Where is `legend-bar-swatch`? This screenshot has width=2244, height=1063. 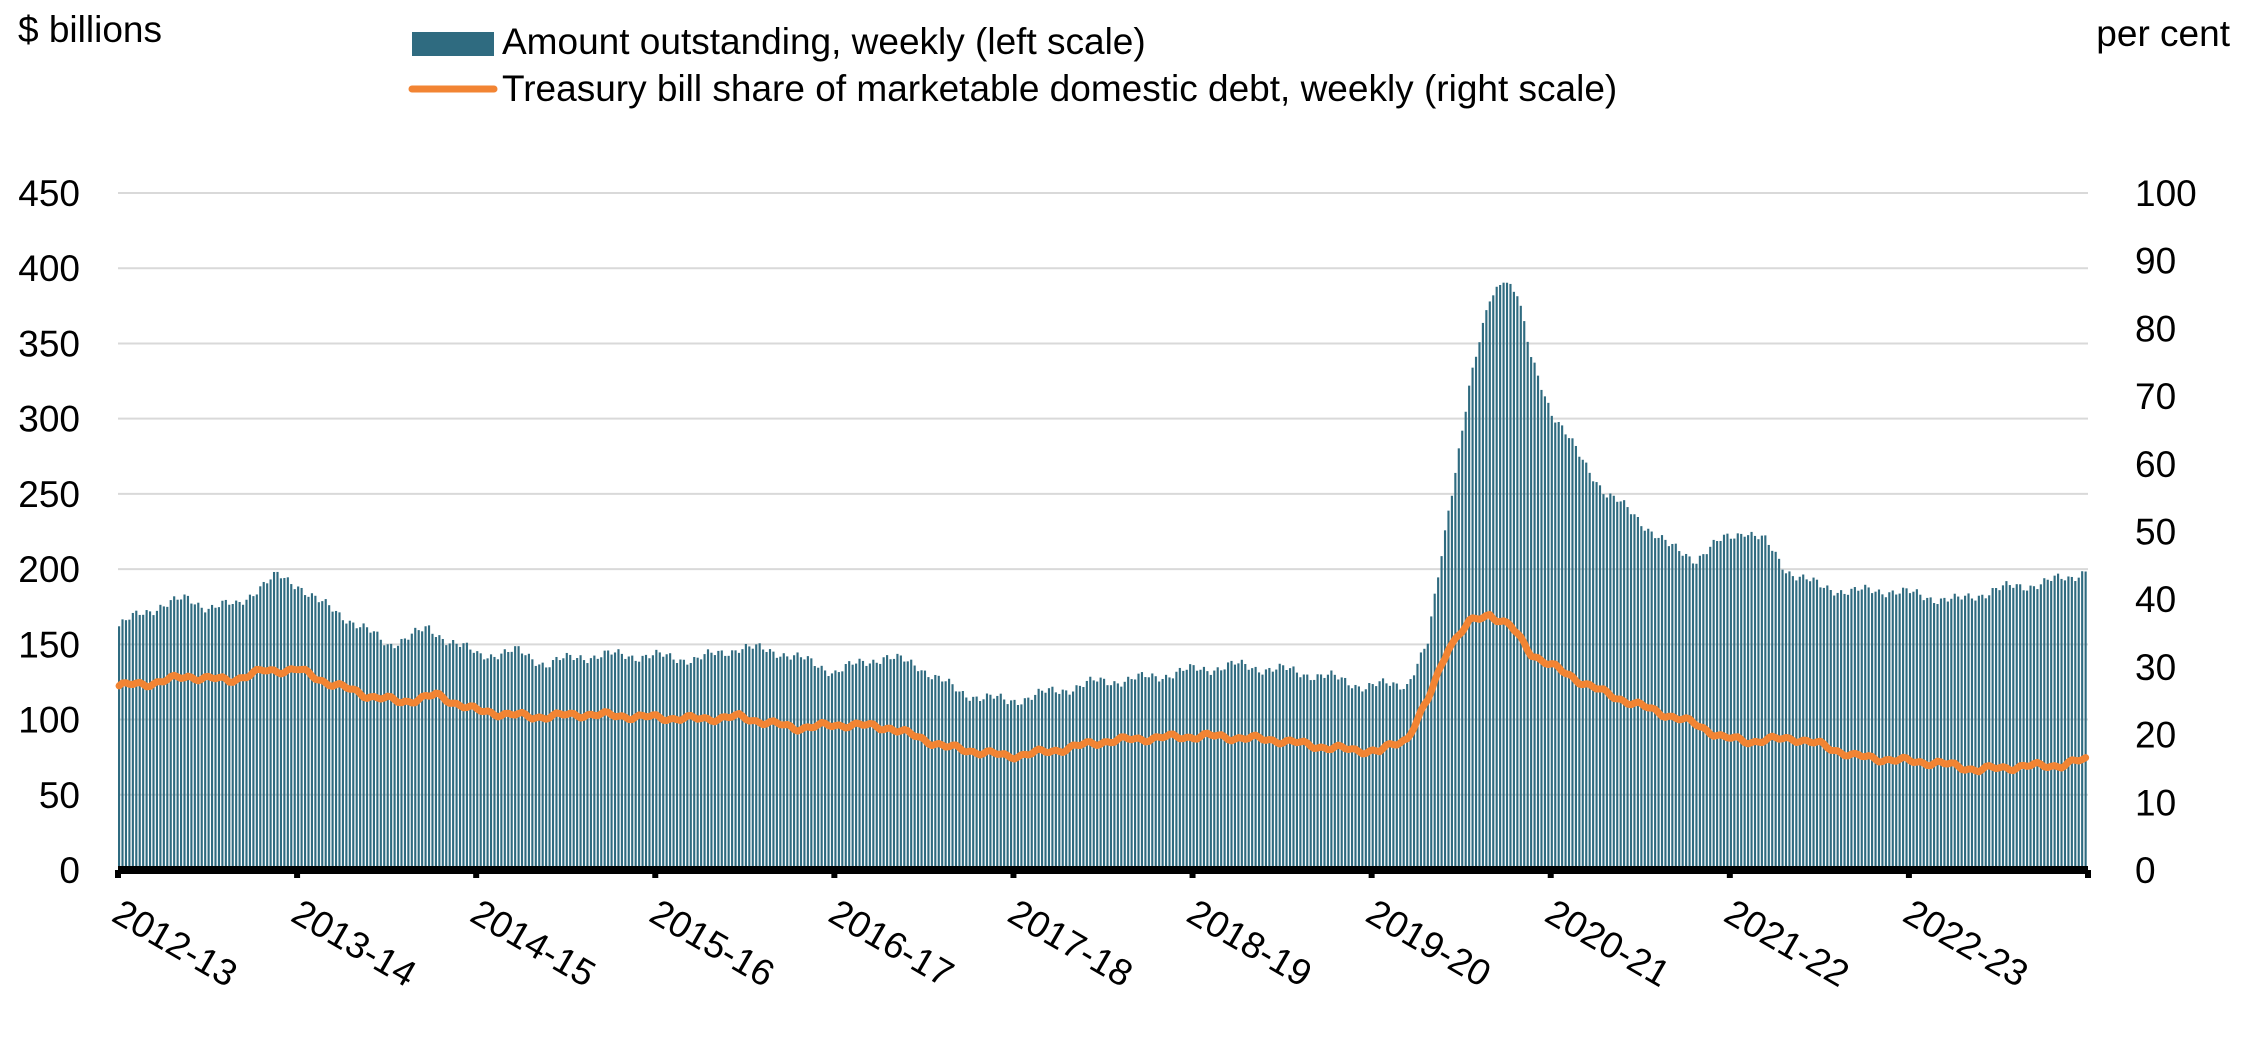 legend-bar-swatch is located at coordinates (453, 44).